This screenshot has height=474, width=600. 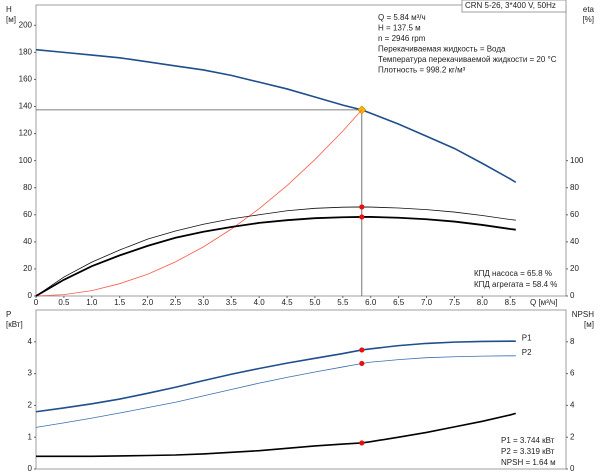 What do you see at coordinates (589, 9) in the screenshot?
I see `y2-axis-label: eta` at bounding box center [589, 9].